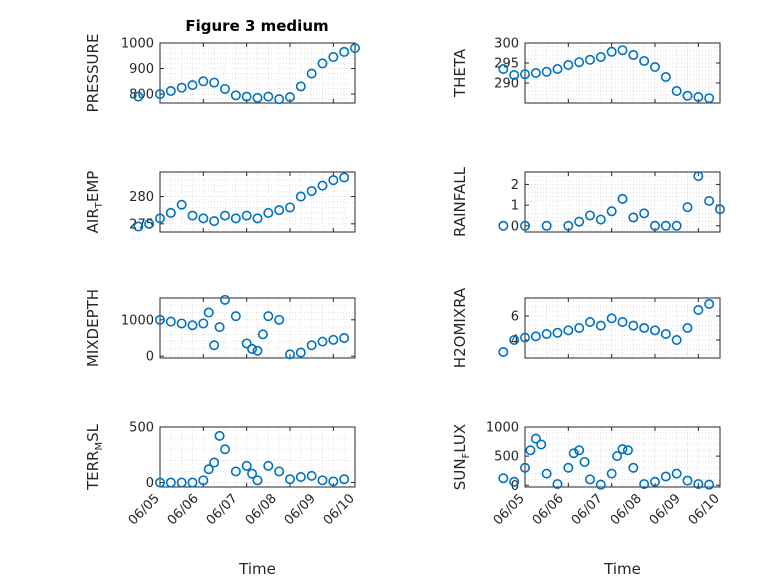 The height and width of the screenshot is (583, 778). What do you see at coordinates (339, 509) in the screenshot?
I see `x-tick-label: 06/10` at bounding box center [339, 509].